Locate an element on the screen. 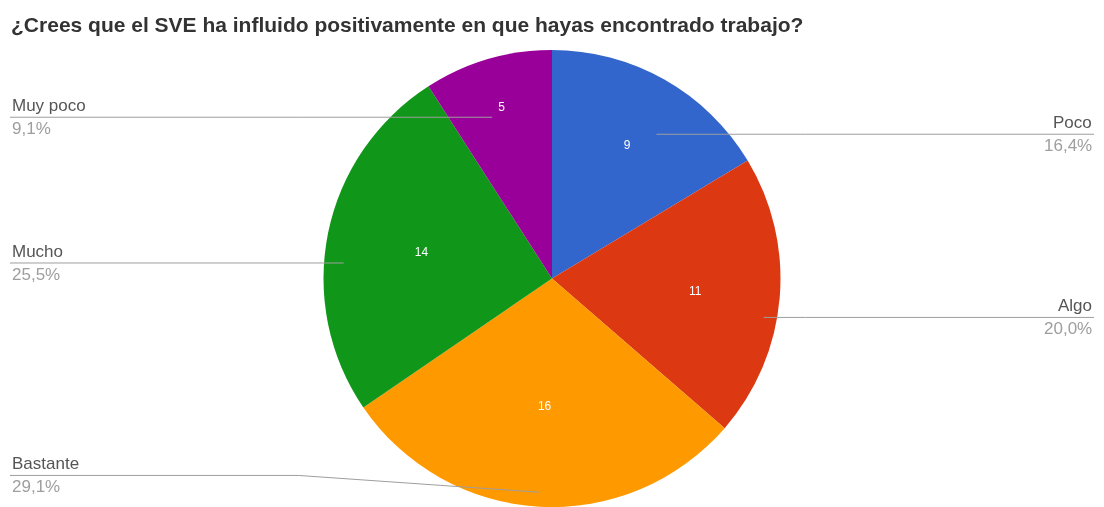 The image size is (1104, 507). text: 20,0% is located at coordinates (1068, 328).